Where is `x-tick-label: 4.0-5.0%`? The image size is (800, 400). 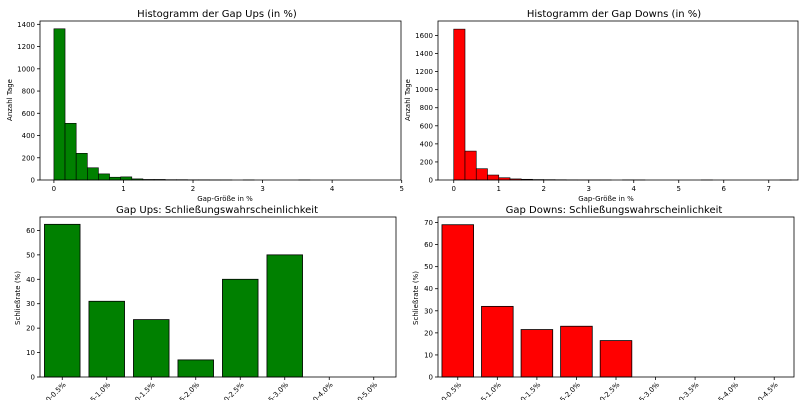 x-tick-label: 4.0-5.0% is located at coordinates (365, 390).